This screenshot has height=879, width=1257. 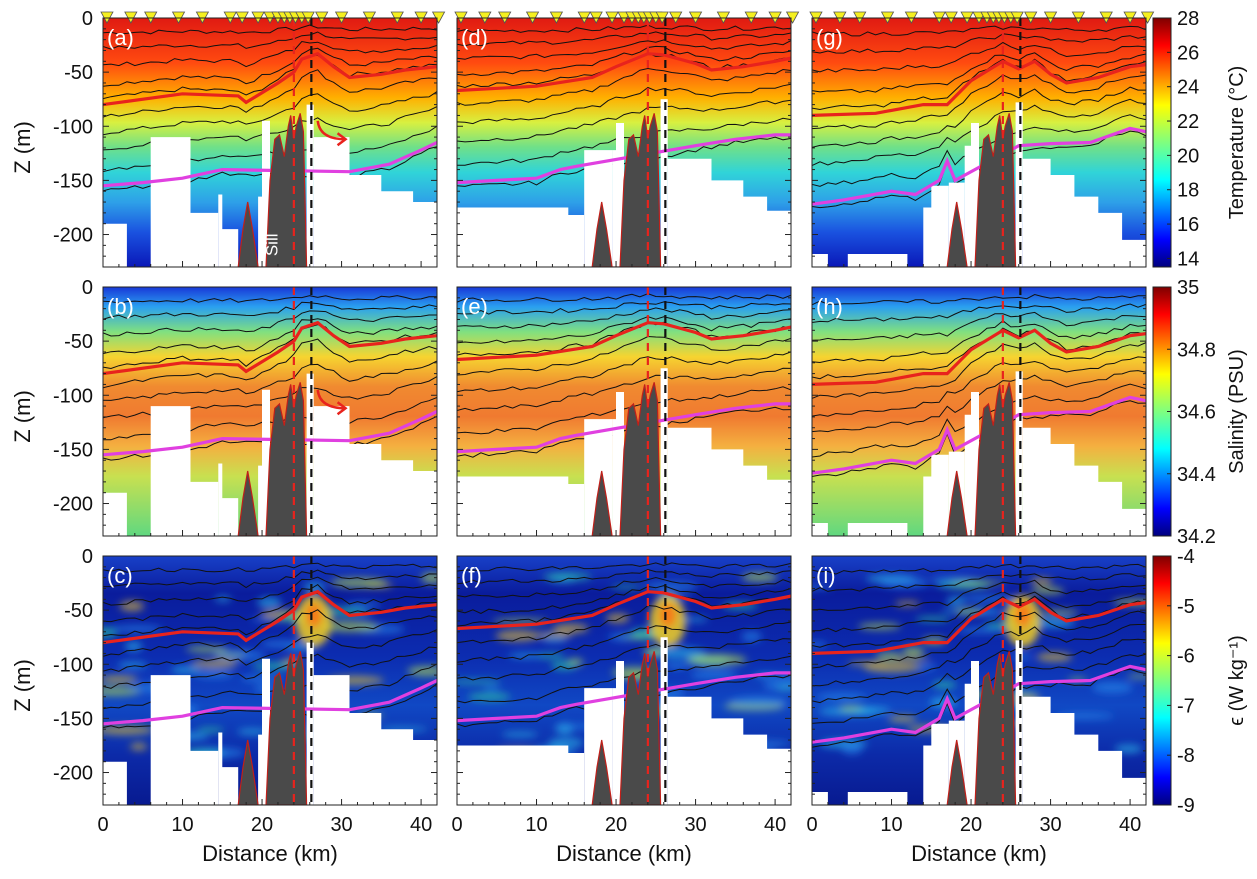 I want to click on y-tick-label: 0, so click(x=87, y=19).